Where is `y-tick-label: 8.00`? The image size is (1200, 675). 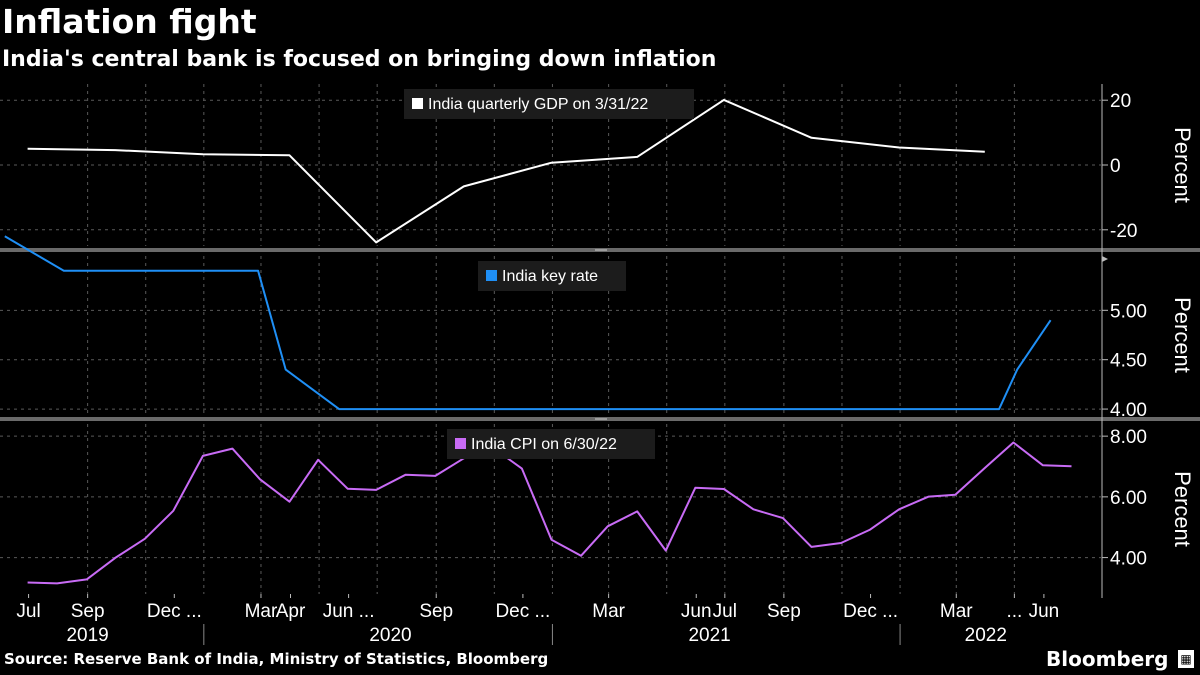
y-tick-label: 8.00 is located at coordinates (1128, 437).